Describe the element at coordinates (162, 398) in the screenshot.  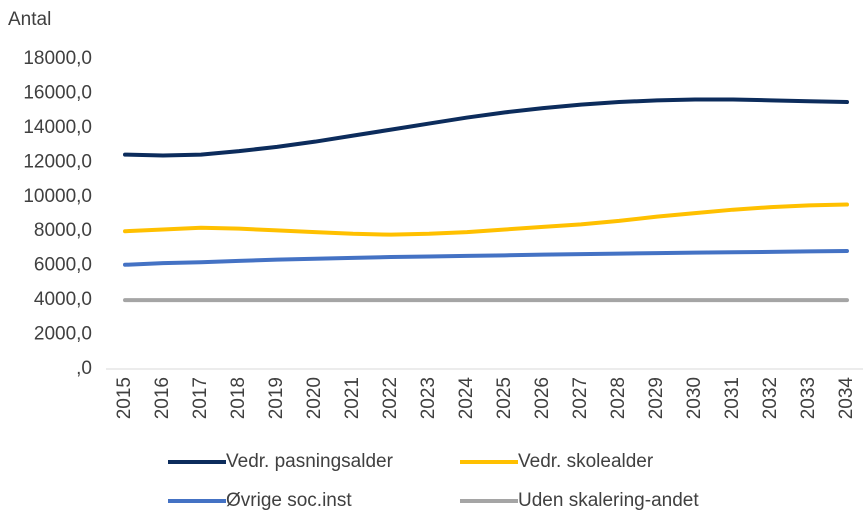
I see `x-tick-label: 2016` at that location.